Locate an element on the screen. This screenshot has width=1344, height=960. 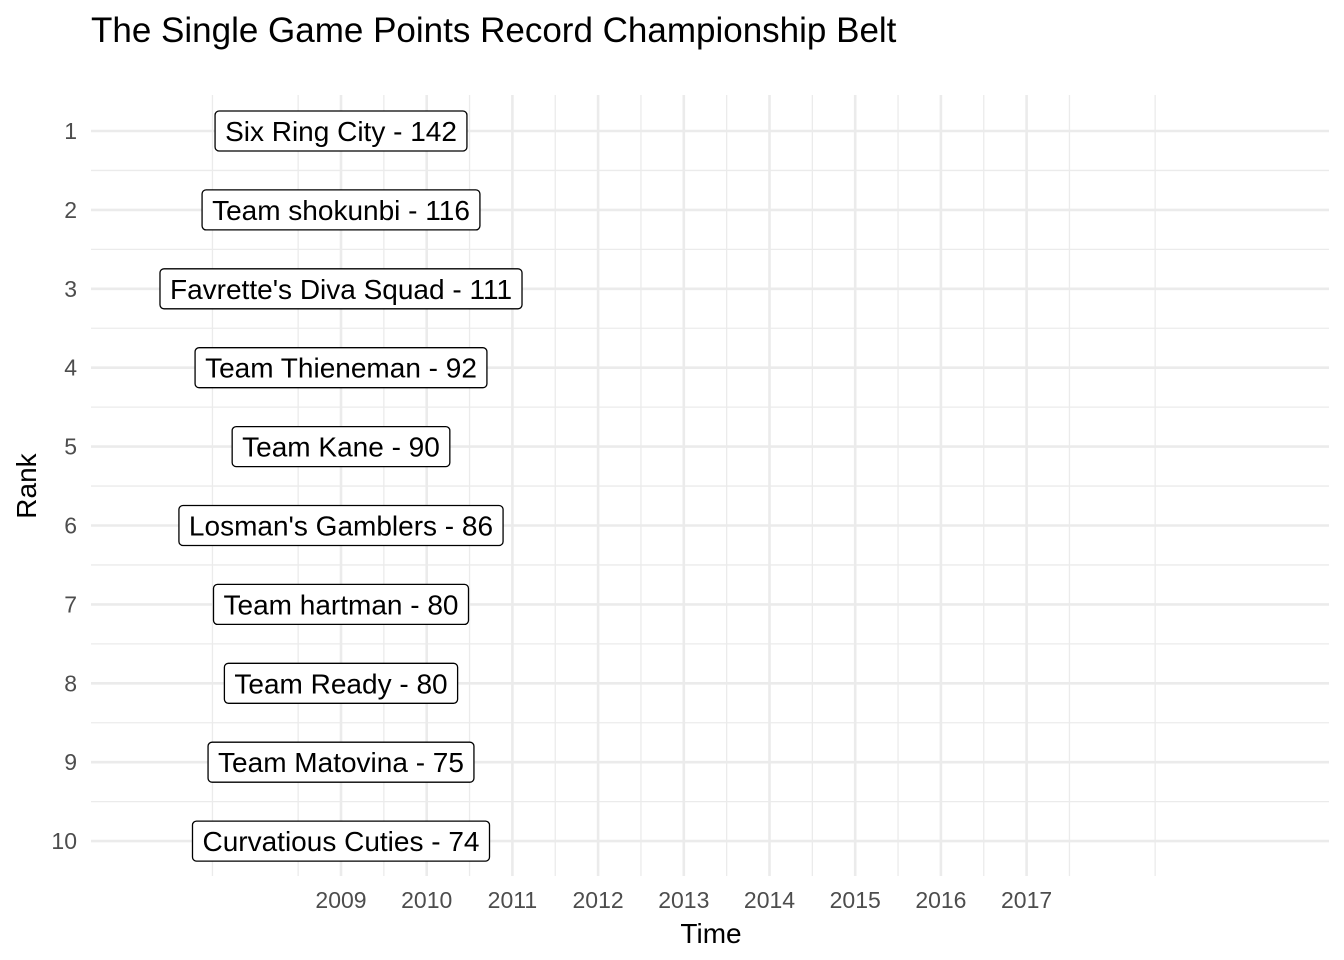
x-tick-label: 2017 is located at coordinates (1026, 900).